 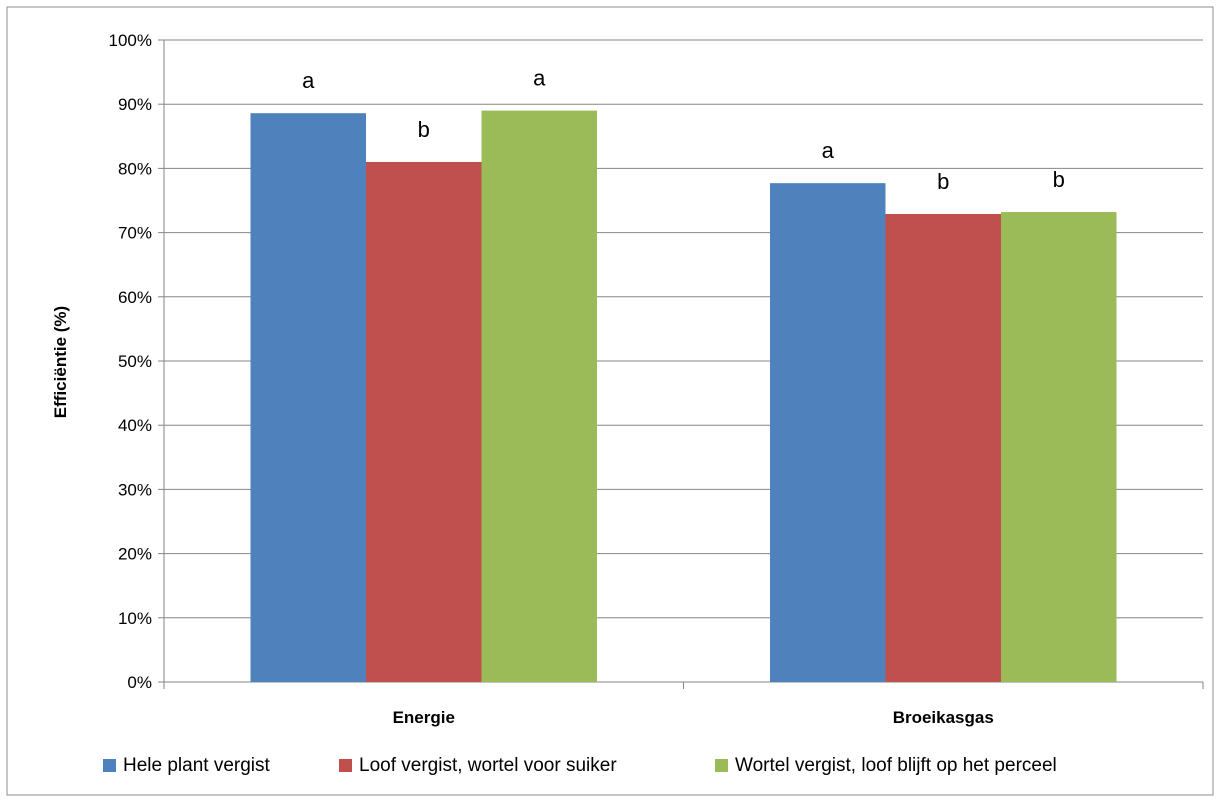 What do you see at coordinates (488, 765) in the screenshot?
I see `legend-label: Loof vergist, wortel voor suiker` at bounding box center [488, 765].